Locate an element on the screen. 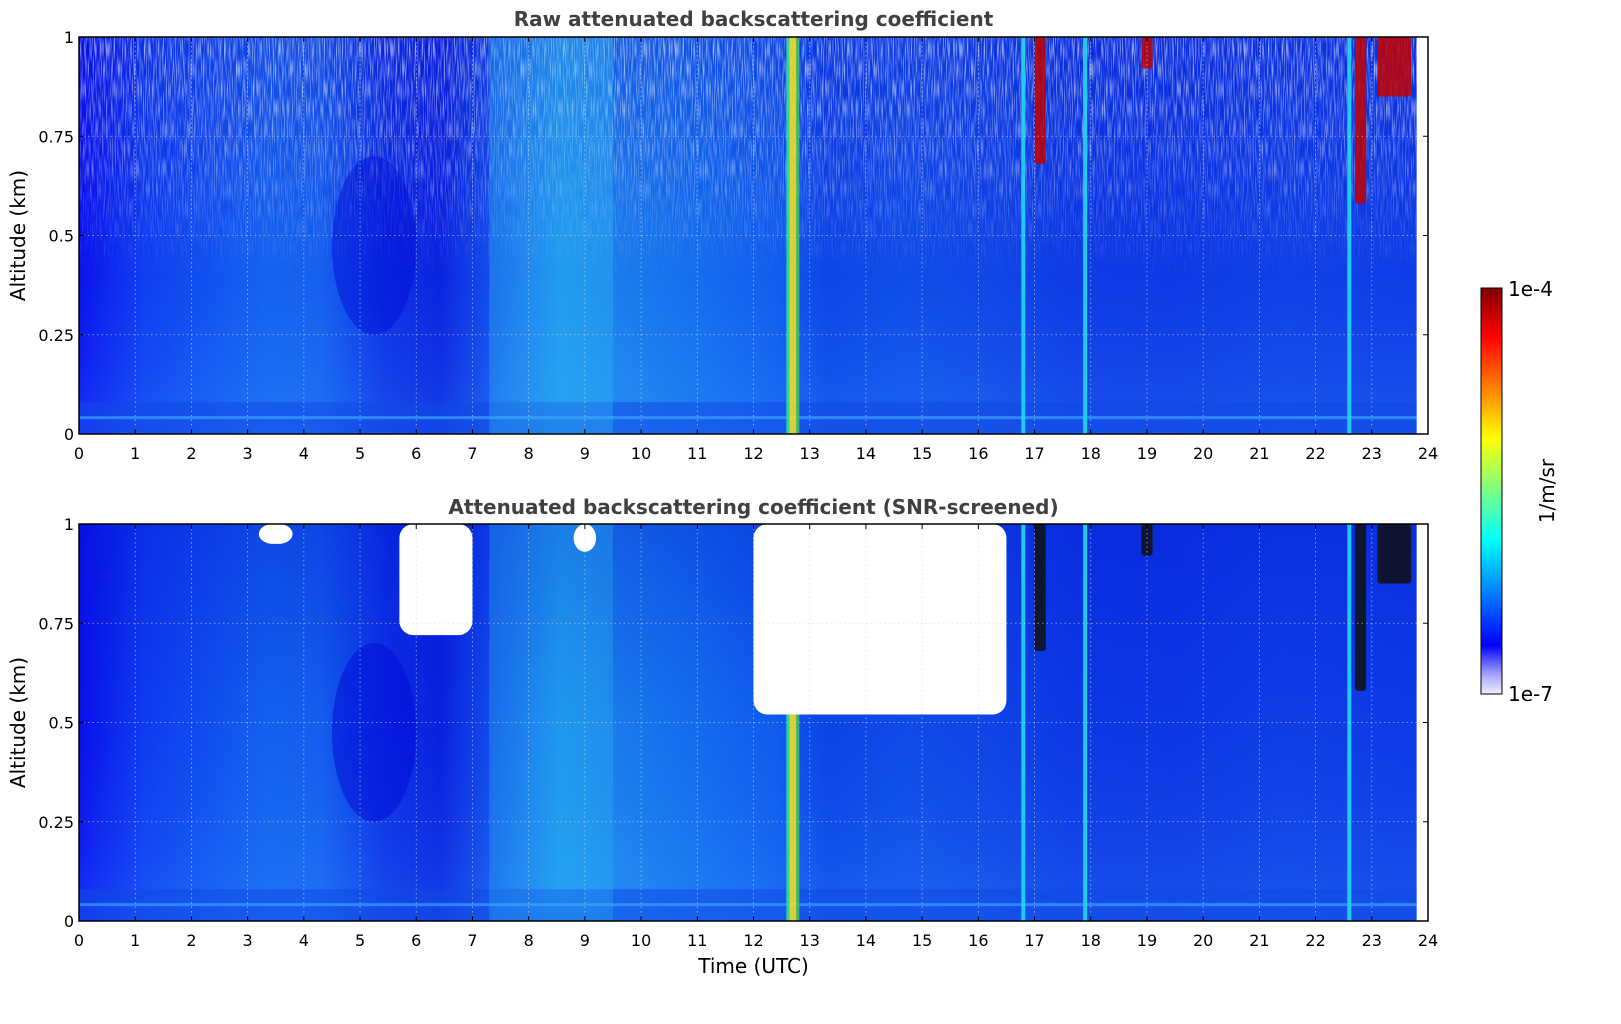 The image size is (1621, 1024). colorbar-min-label: 1e-7 is located at coordinates (1530, 694).